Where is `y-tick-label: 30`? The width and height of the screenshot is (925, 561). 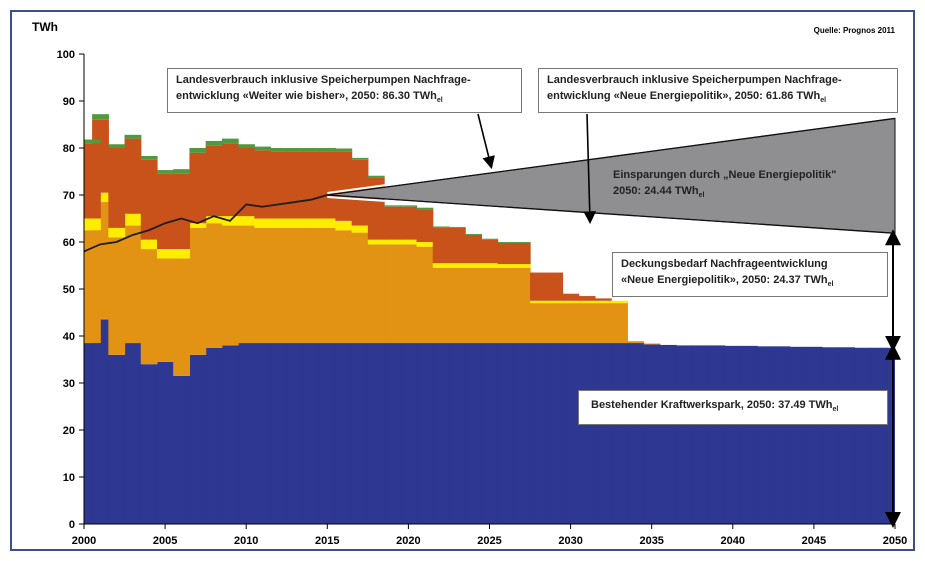 y-tick-label: 30 is located at coordinates (69, 384).